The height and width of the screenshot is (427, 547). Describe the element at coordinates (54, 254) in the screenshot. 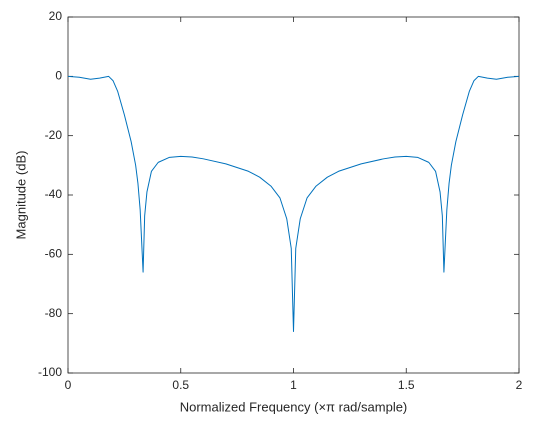

I see `y-tick-label: -60` at that location.